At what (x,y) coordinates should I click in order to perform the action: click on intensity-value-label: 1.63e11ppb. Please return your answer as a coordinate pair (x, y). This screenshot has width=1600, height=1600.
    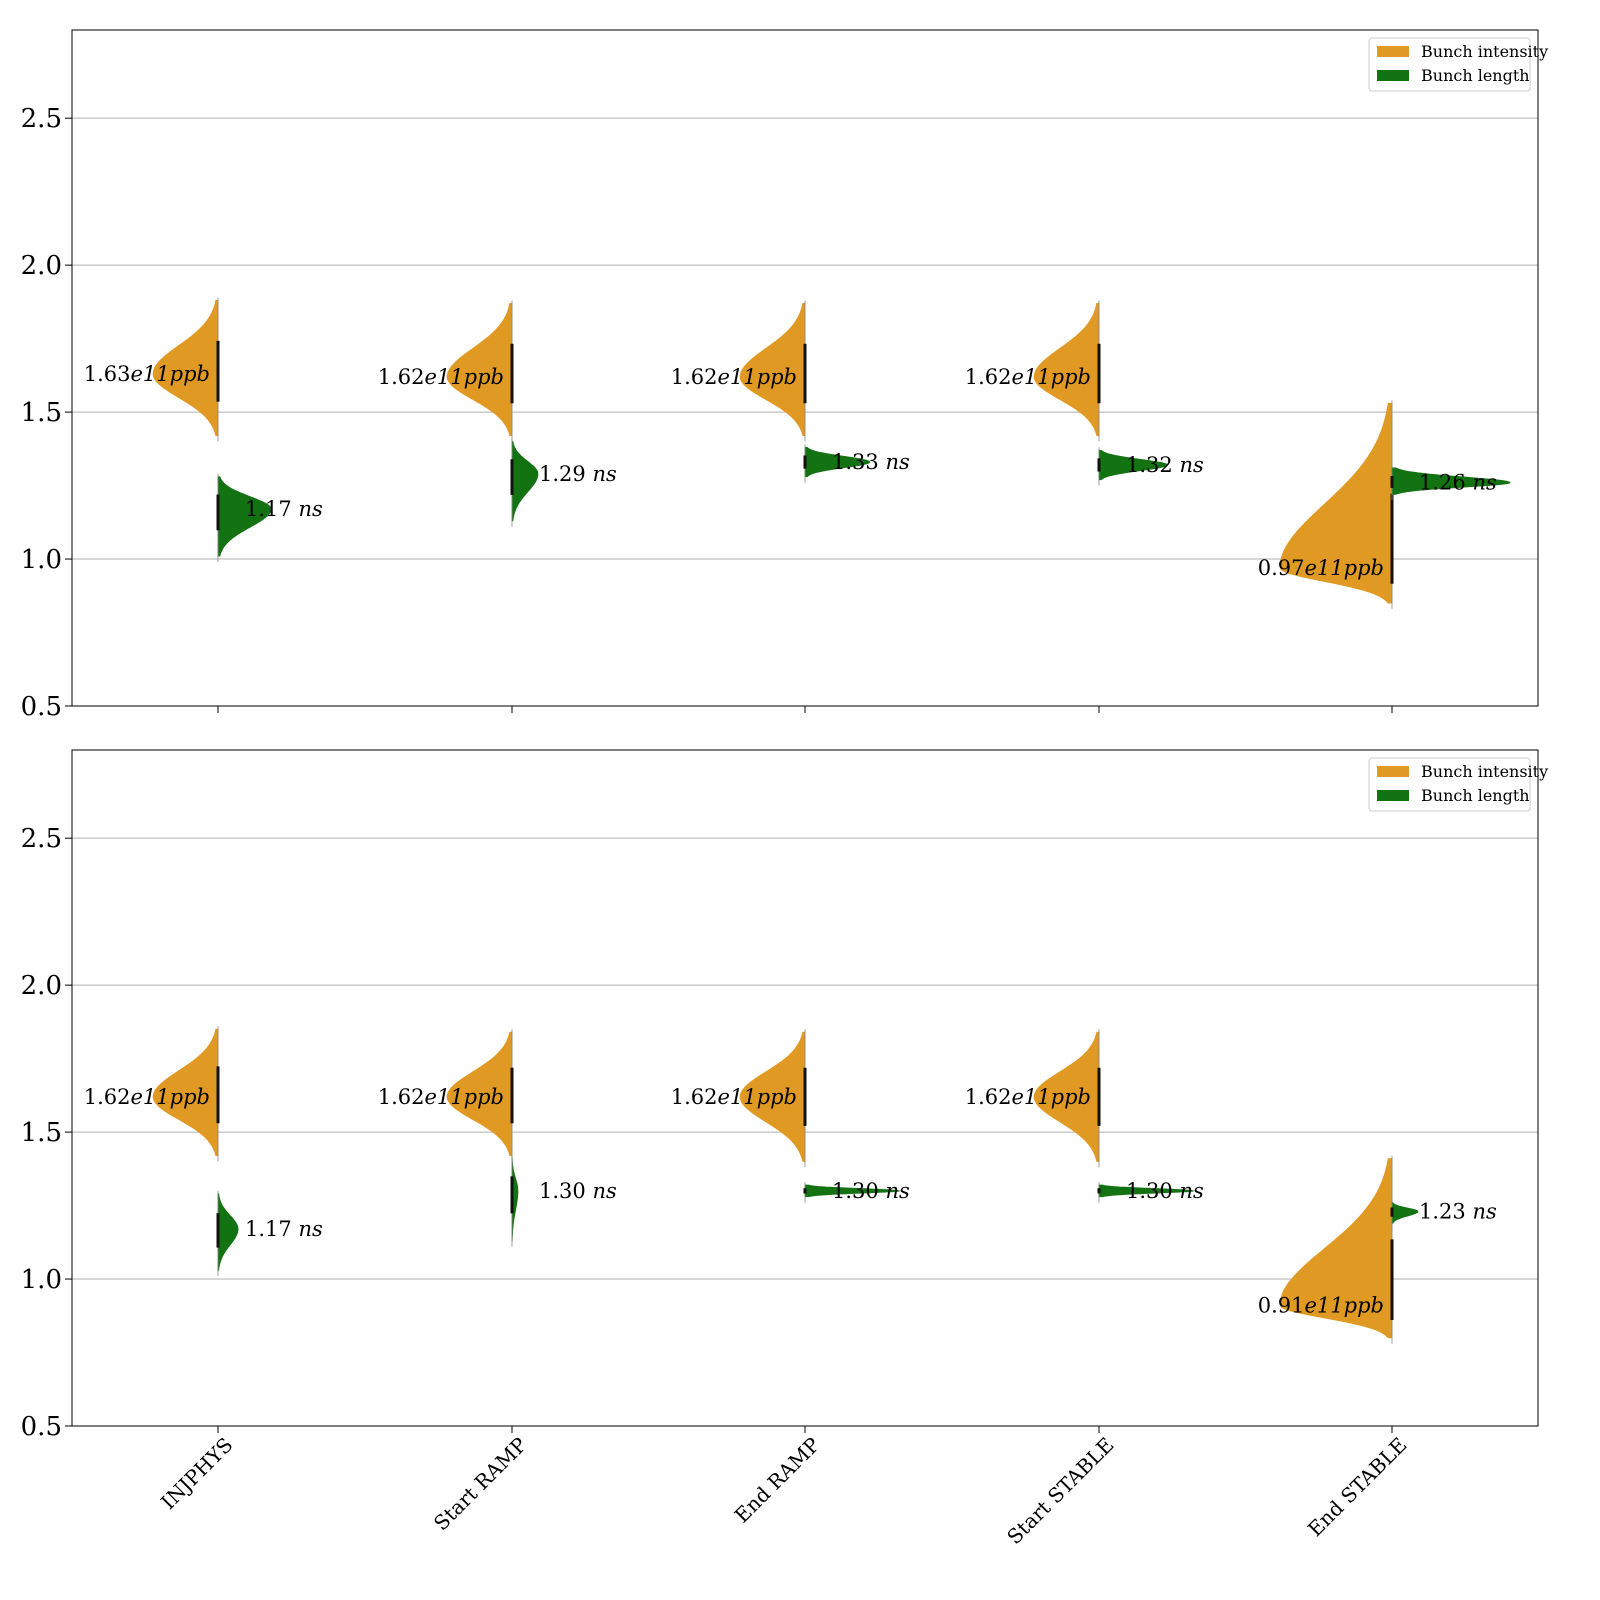
    Looking at the image, I should click on (147, 374).